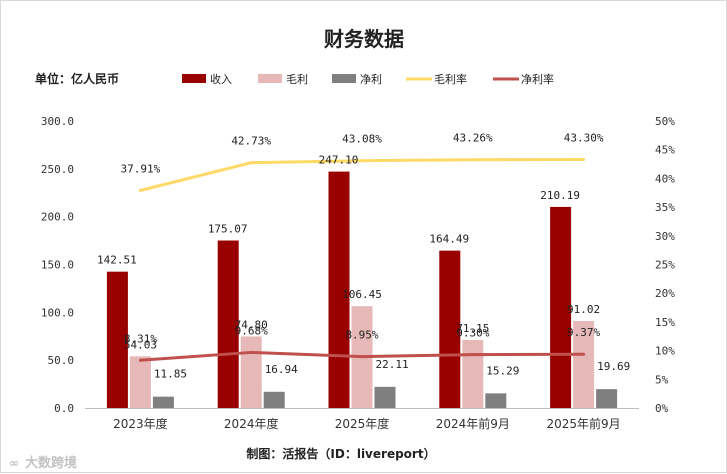 The height and width of the screenshot is (474, 727). I want to click on bar-data-label: 175.07, so click(228, 229).